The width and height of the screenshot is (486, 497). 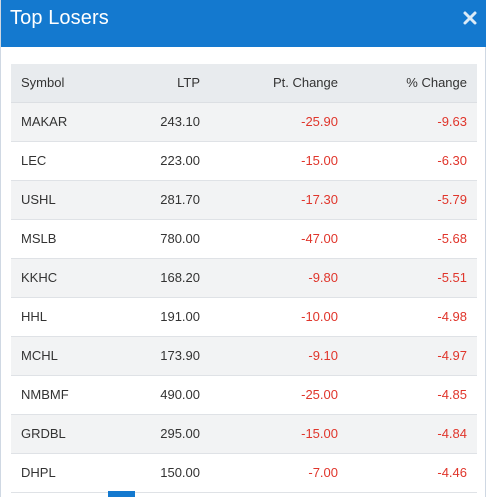 I want to click on symbol-cell: LEC, so click(x=34, y=160).